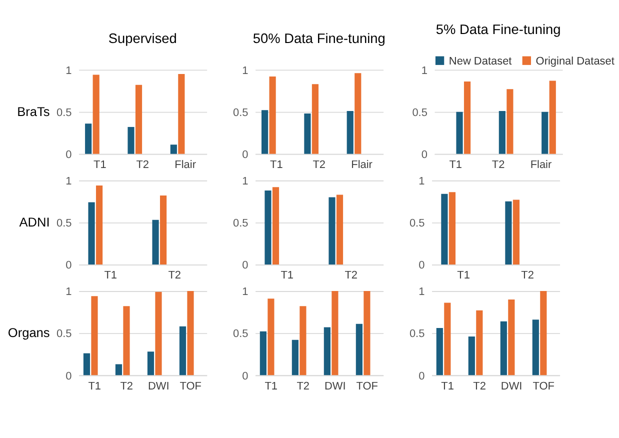 This screenshot has height=438, width=619. I want to click on y-axis-title: ADNI, so click(34, 222).